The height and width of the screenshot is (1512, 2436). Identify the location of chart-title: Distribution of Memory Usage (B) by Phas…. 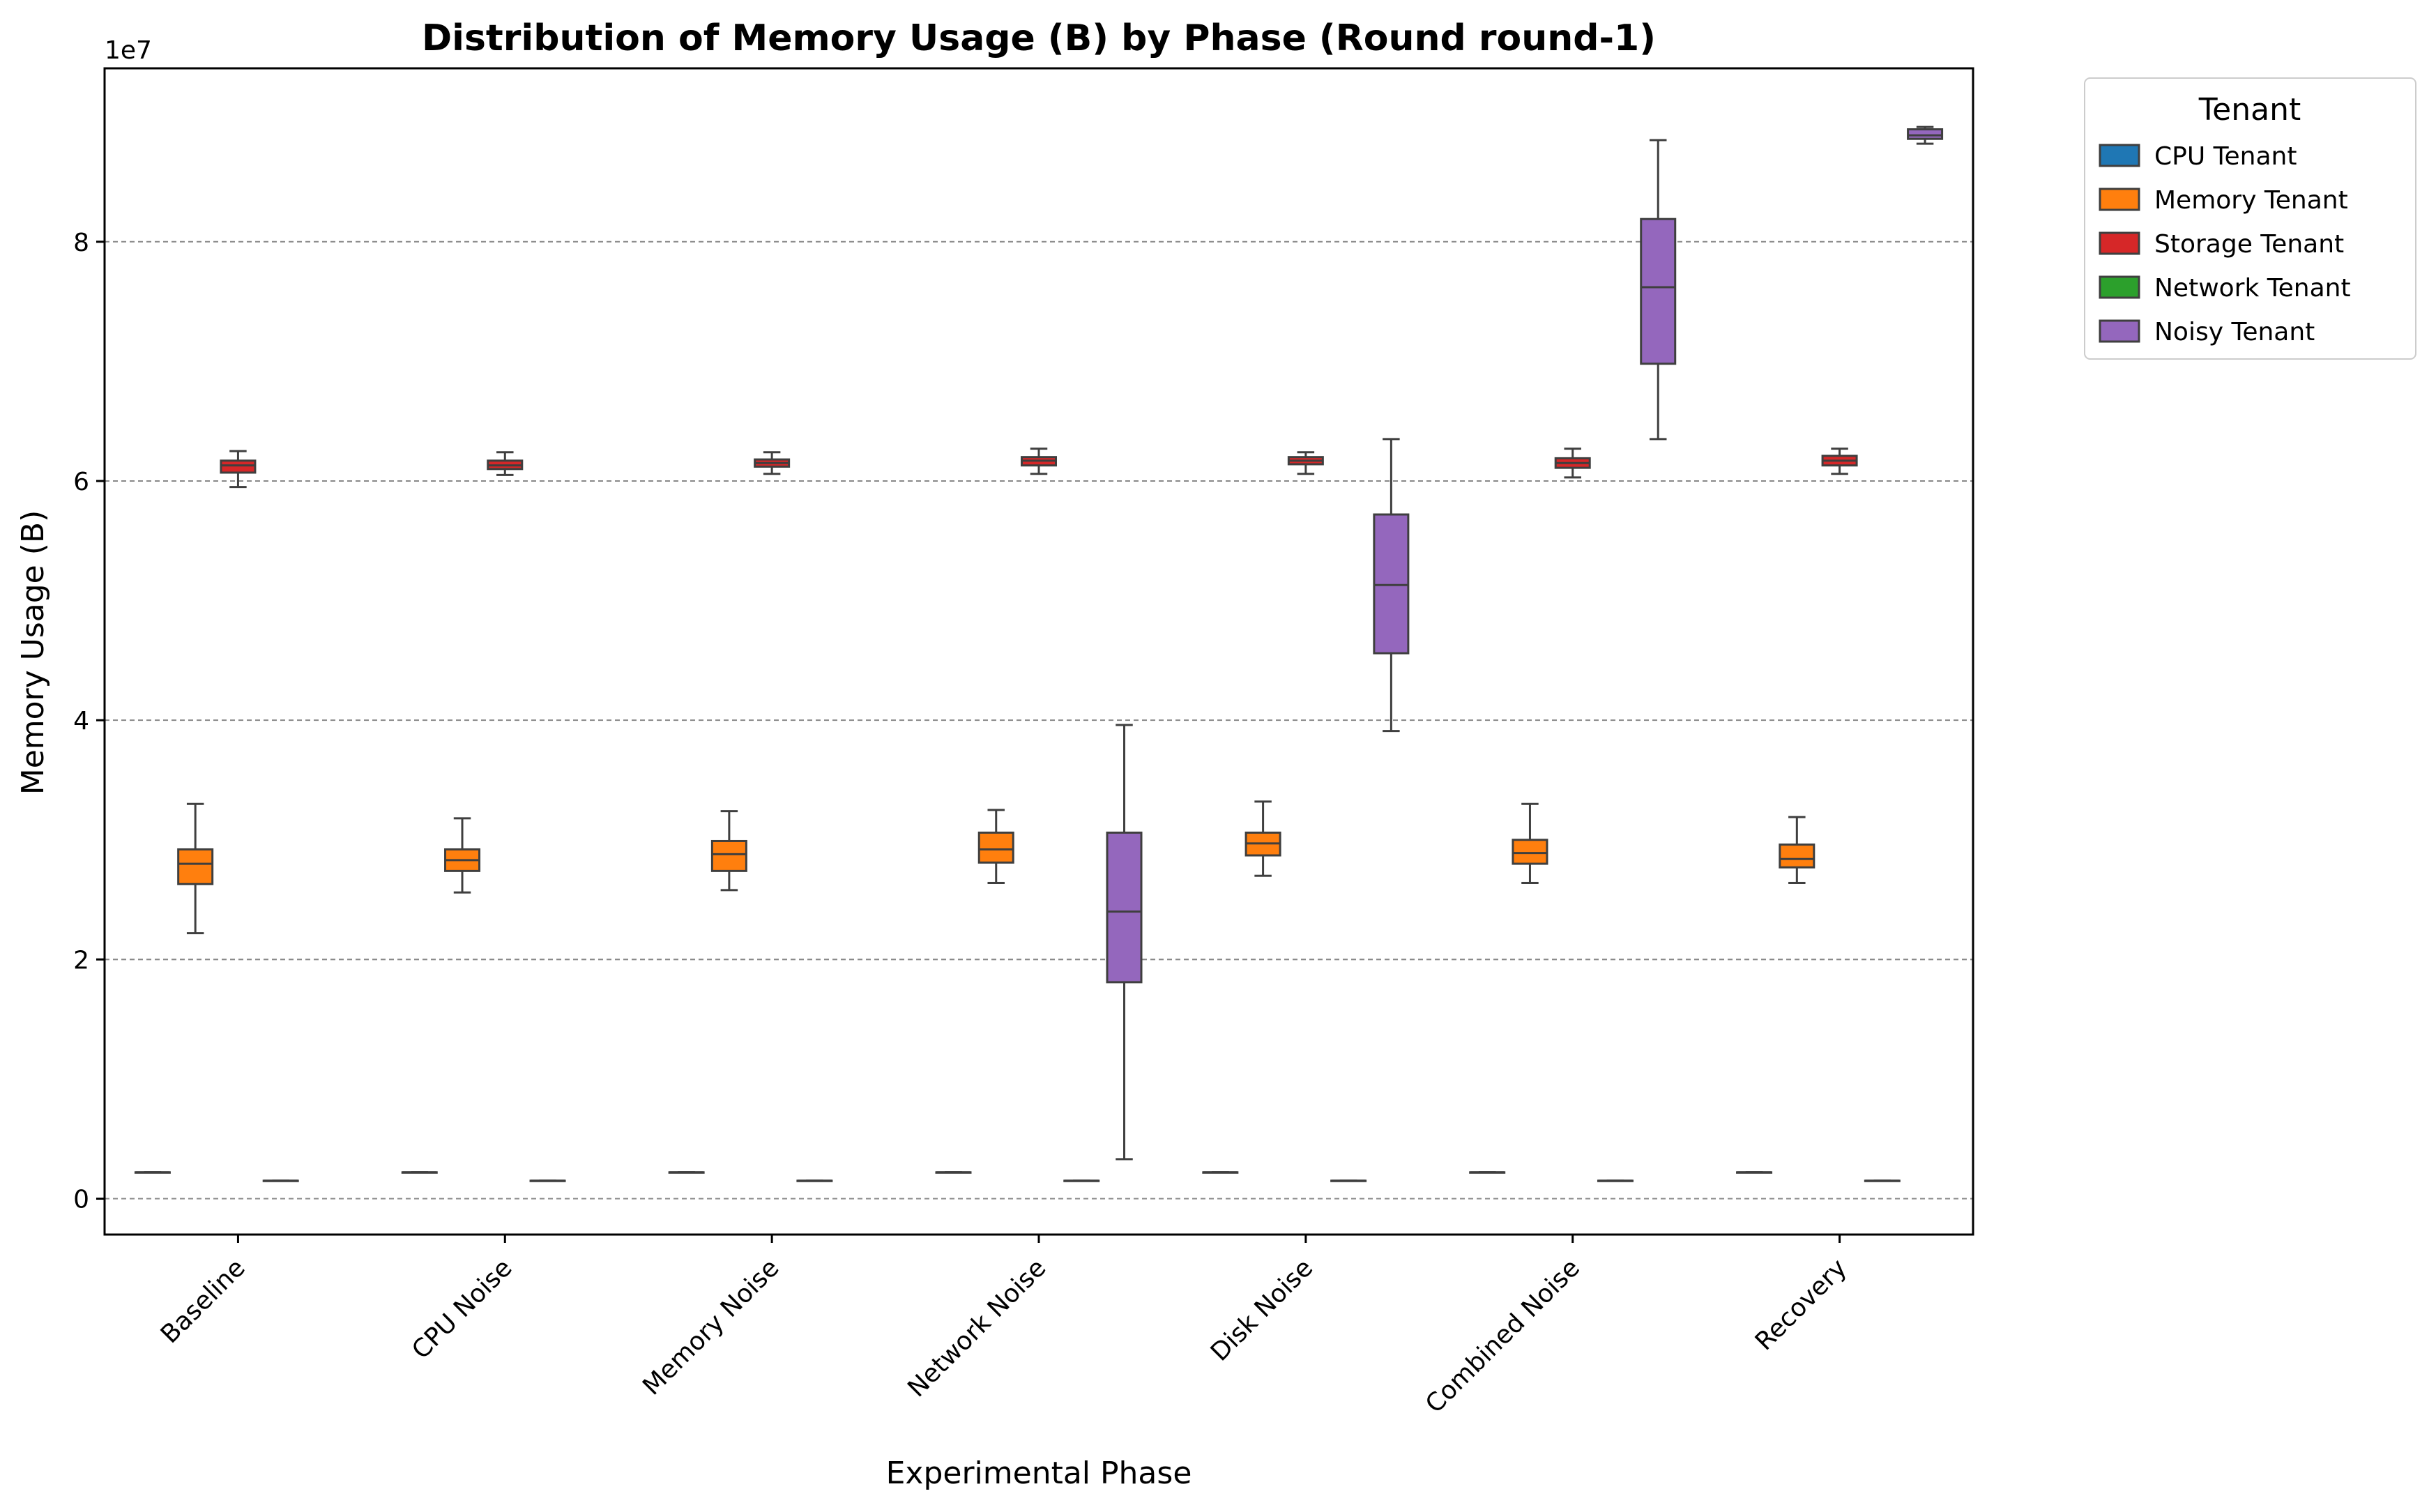
(1039, 38).